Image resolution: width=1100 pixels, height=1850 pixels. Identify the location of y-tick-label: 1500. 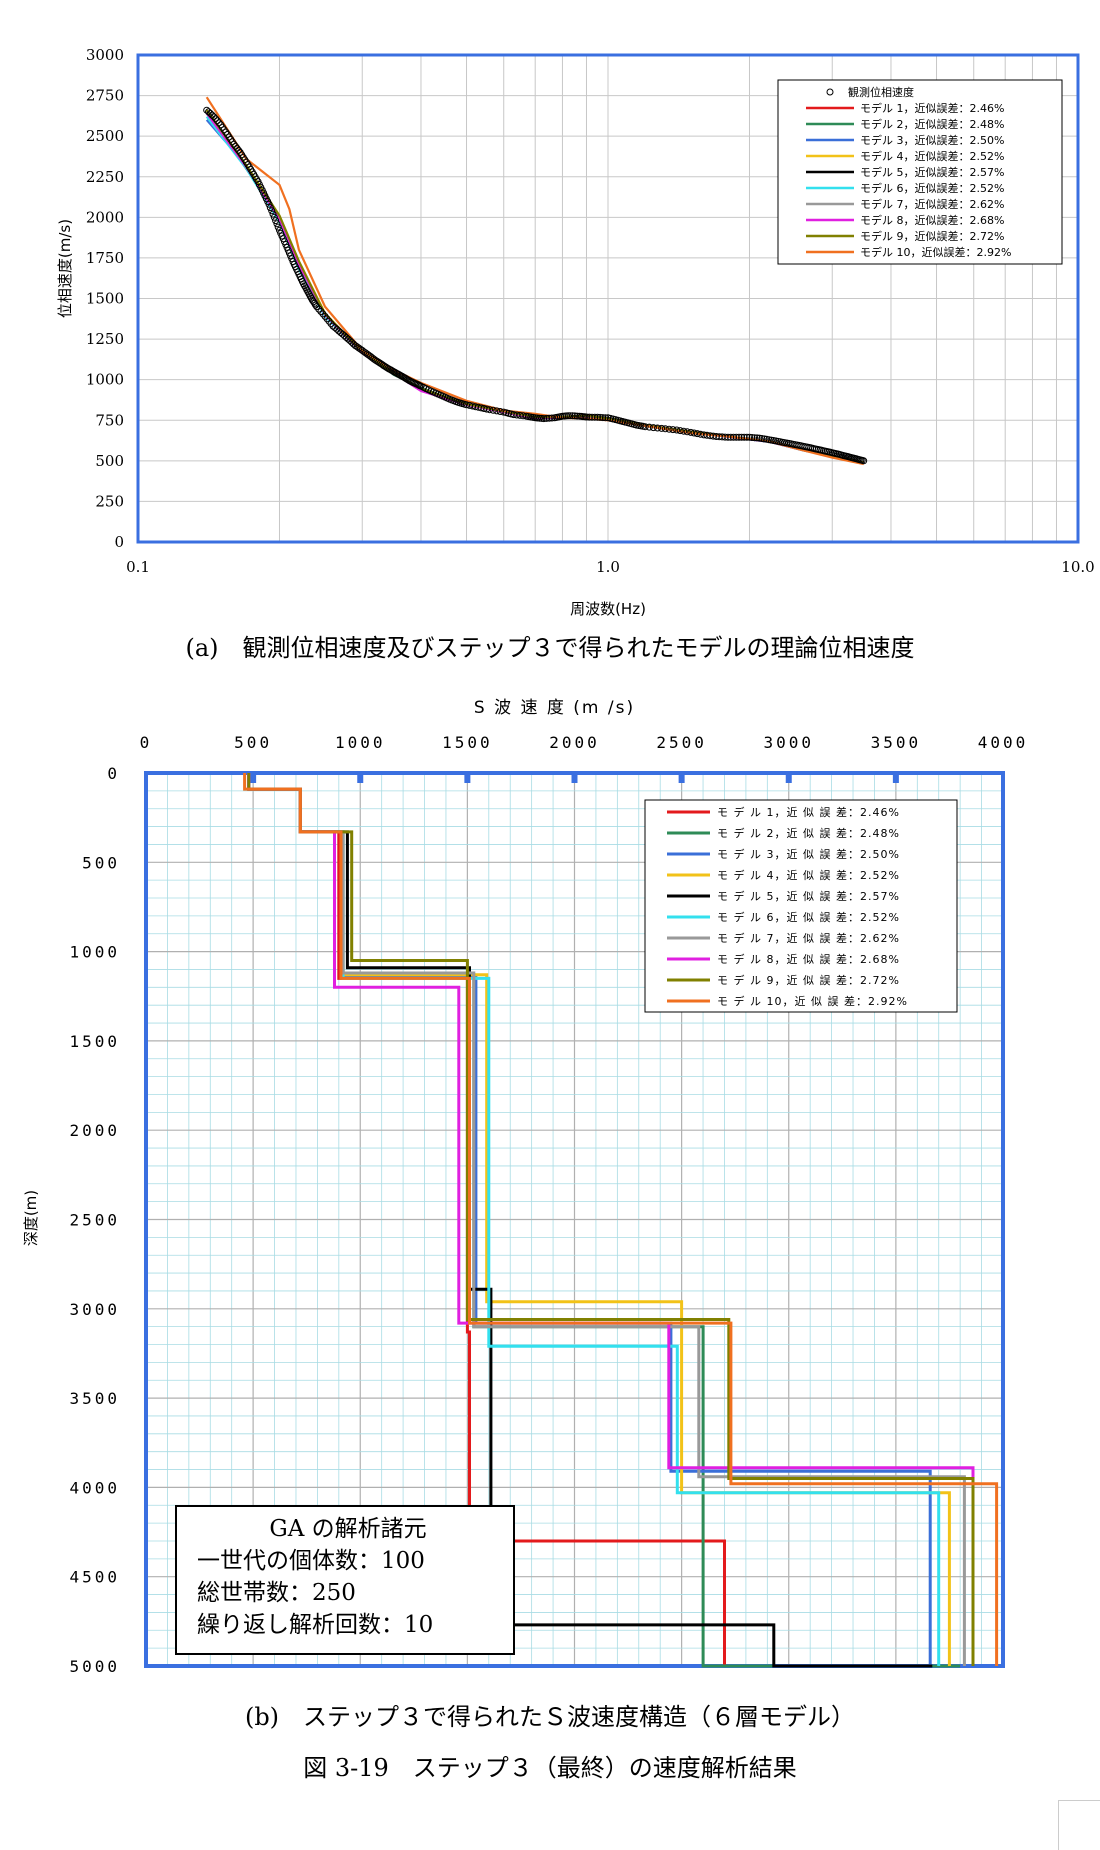
(105, 299).